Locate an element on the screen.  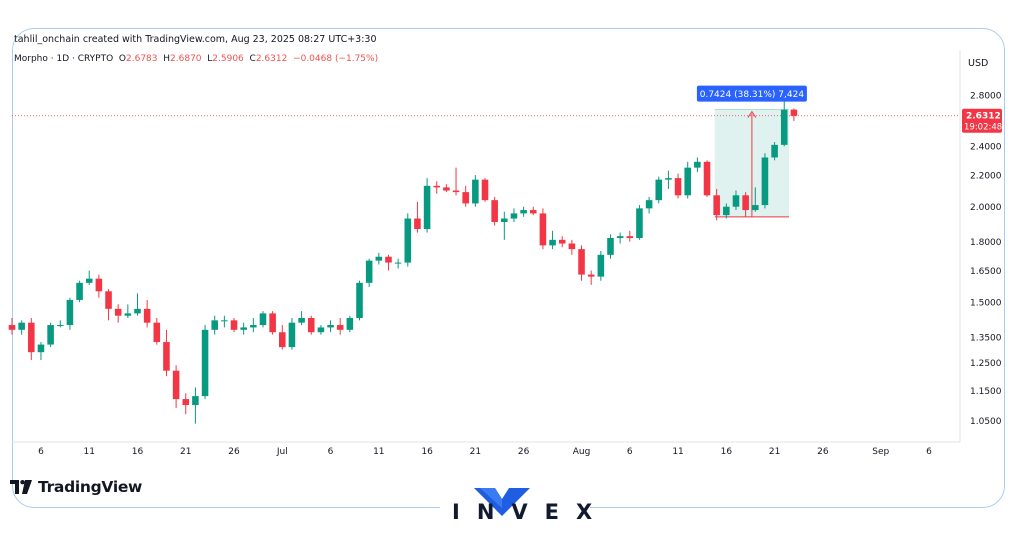
tradingview-logo: TradingView is located at coordinates (76, 487).